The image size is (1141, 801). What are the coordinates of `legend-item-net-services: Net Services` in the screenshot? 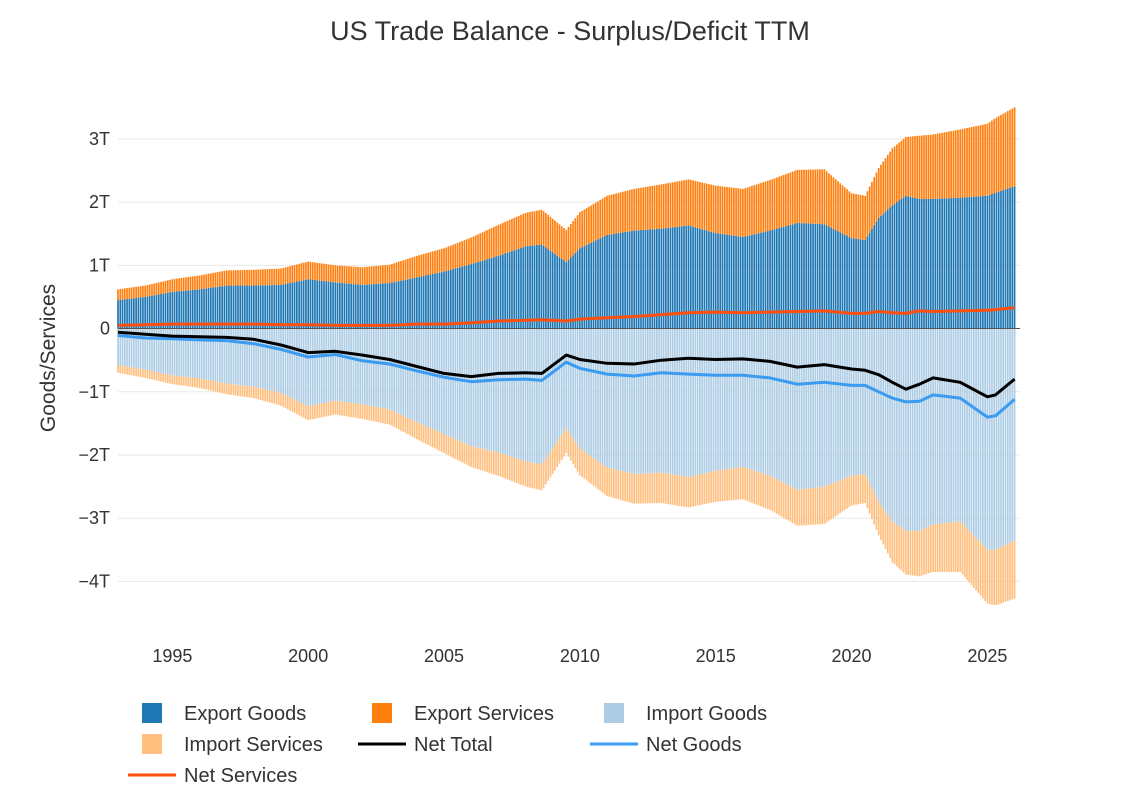 It's located at (212, 776).